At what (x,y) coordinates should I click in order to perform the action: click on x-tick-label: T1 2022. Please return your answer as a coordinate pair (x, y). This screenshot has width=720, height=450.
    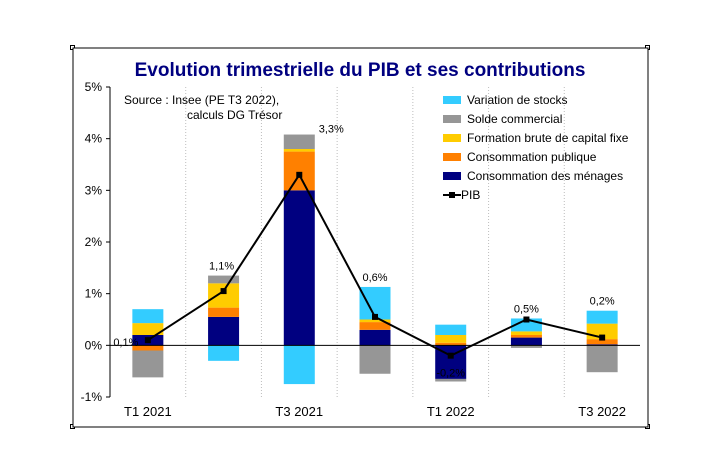
    Looking at the image, I should click on (451, 411).